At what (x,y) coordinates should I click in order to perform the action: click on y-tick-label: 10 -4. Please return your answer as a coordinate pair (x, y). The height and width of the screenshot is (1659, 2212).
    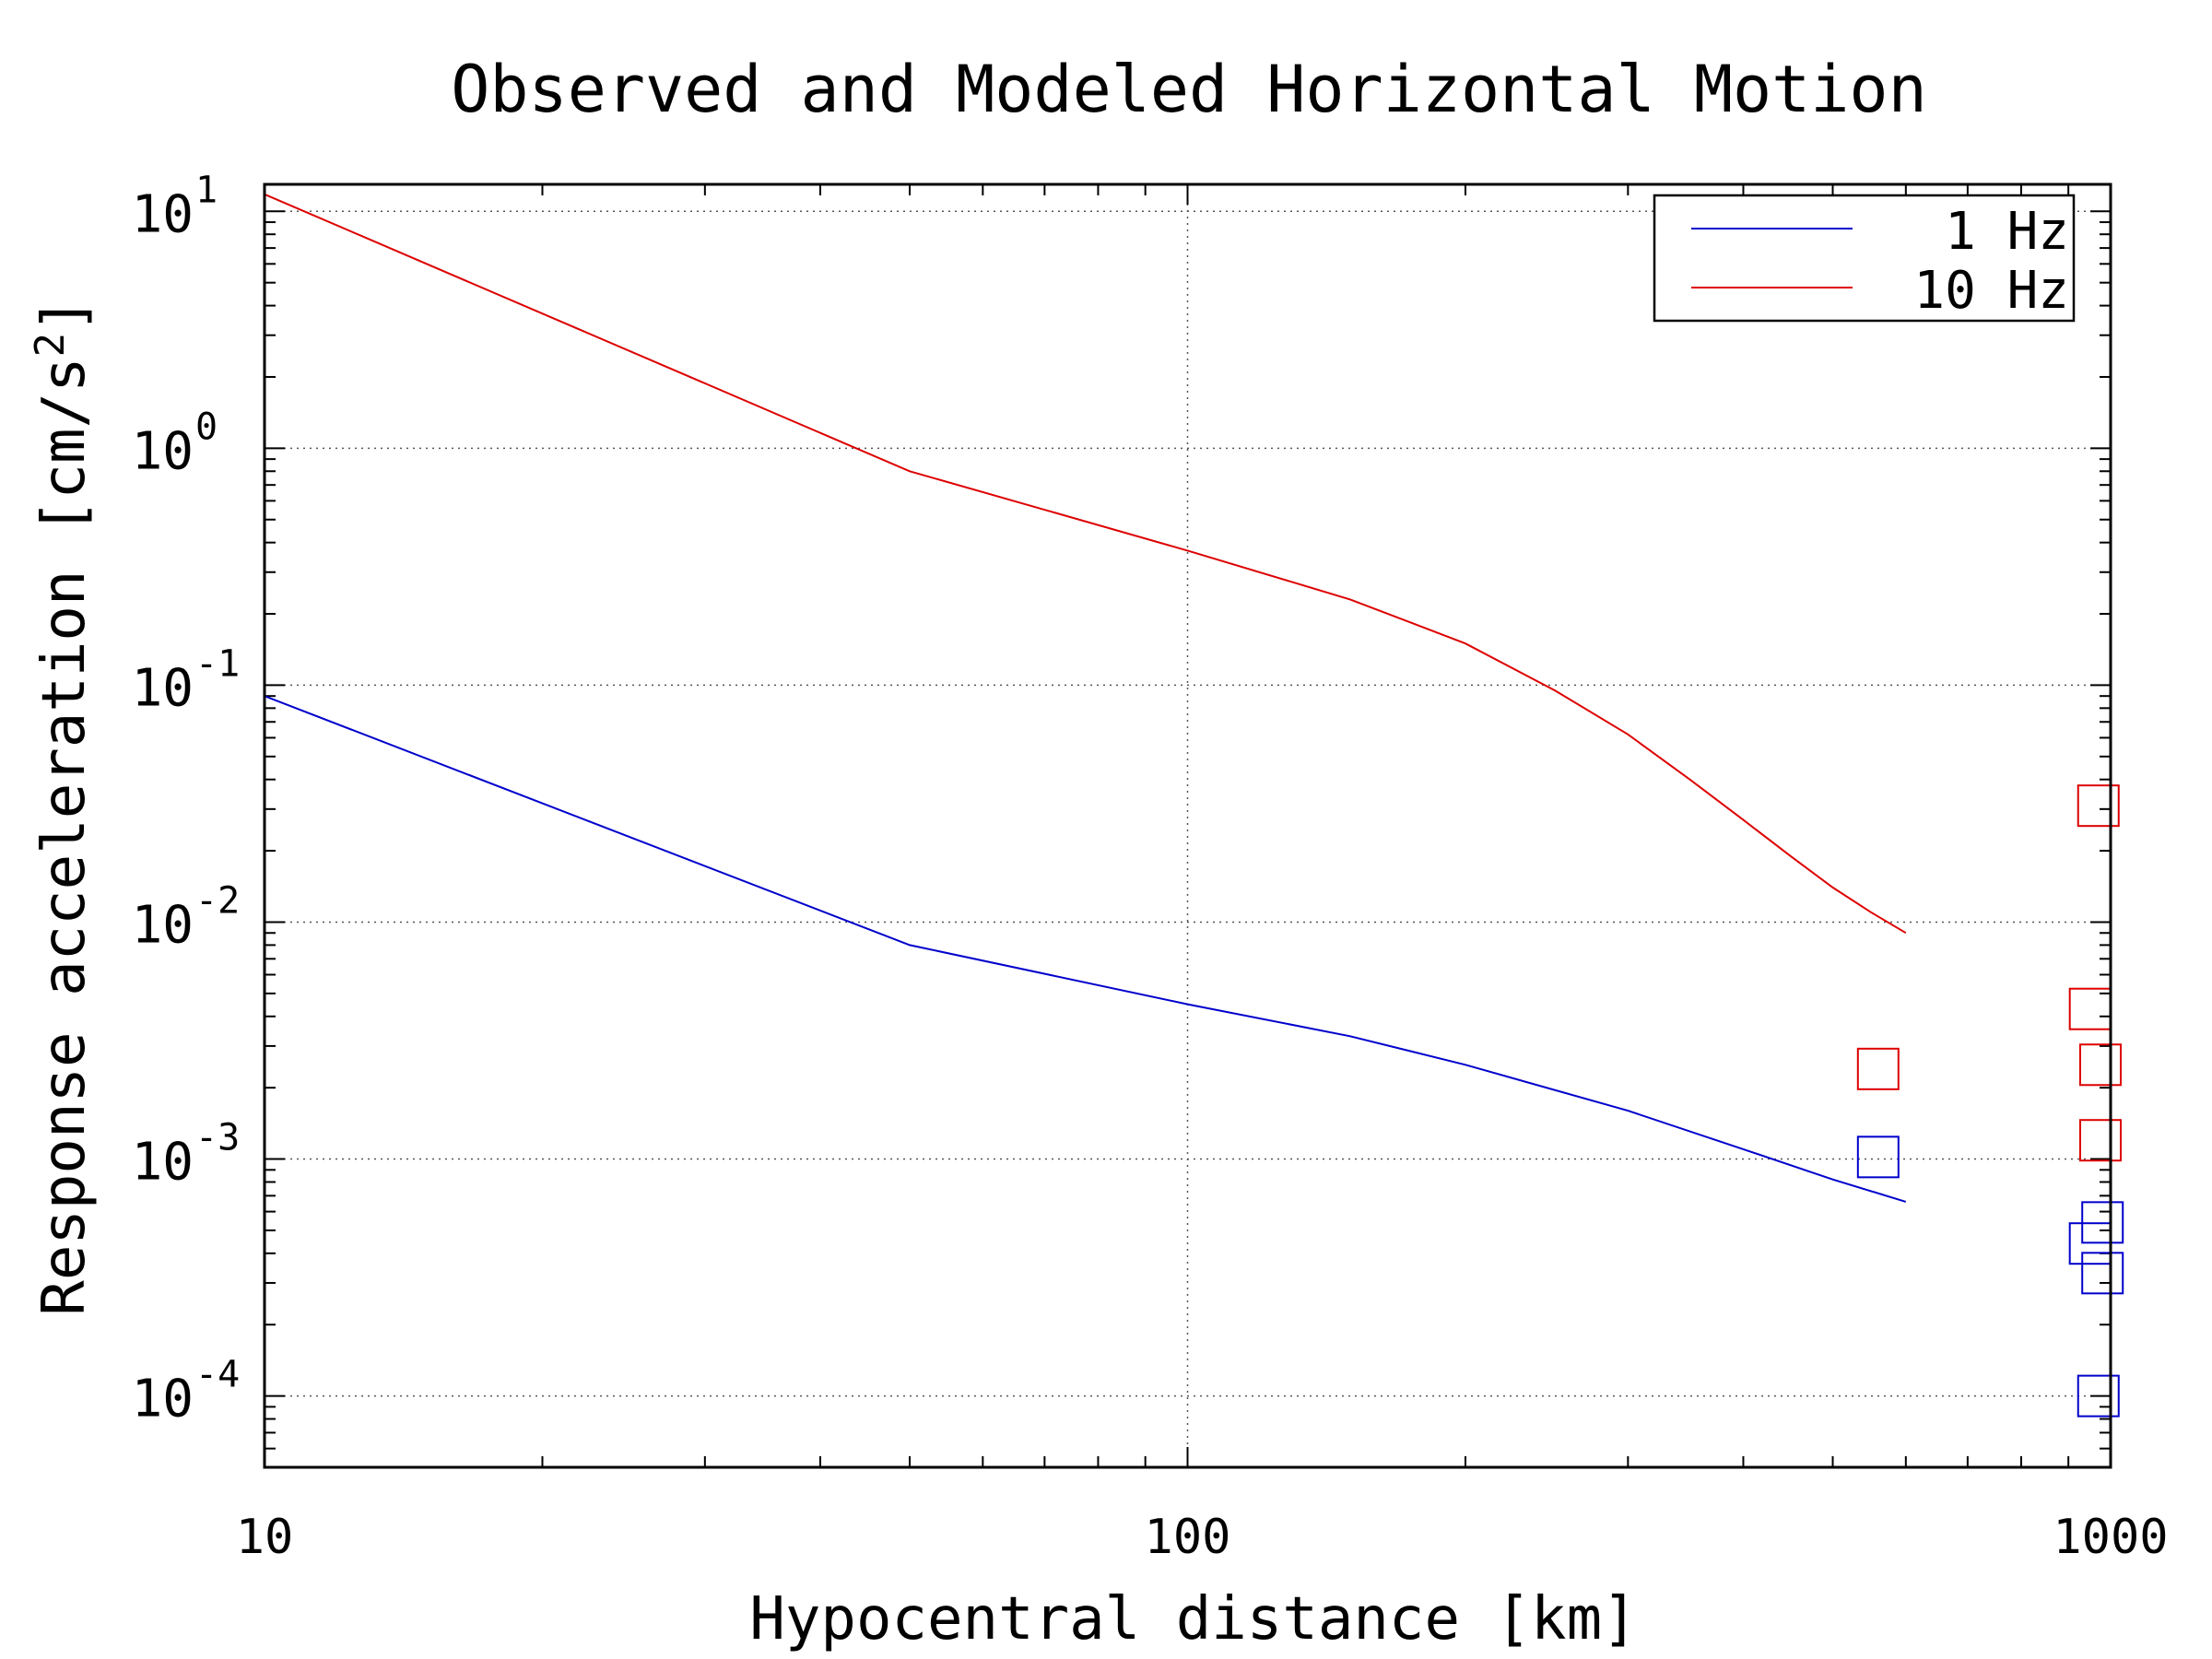
    Looking at the image, I should click on (186, 1392).